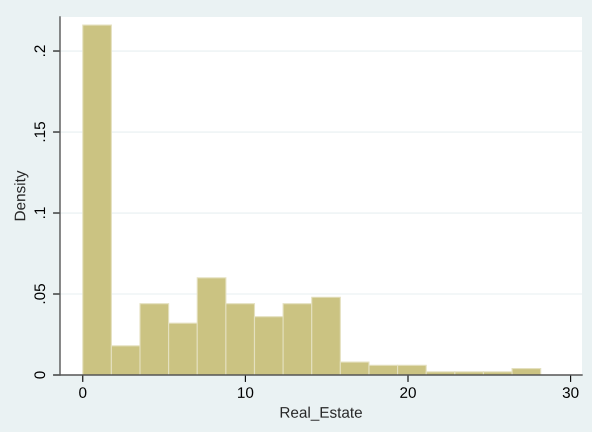 Image resolution: width=592 pixels, height=432 pixels. I want to click on y-tick-label: .15, so click(40, 132).